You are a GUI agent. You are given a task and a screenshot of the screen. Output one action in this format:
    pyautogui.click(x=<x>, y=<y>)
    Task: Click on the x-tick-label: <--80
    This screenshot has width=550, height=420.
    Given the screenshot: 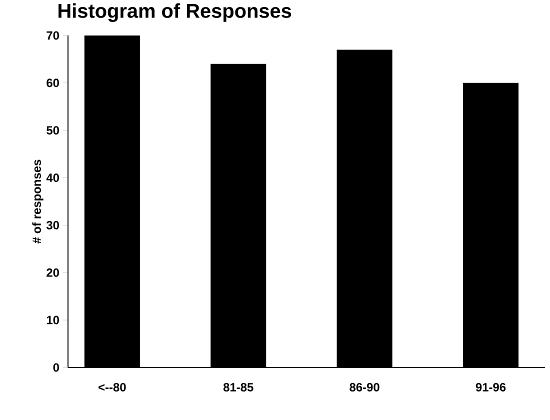 What is the action you would take?
    pyautogui.click(x=112, y=387)
    